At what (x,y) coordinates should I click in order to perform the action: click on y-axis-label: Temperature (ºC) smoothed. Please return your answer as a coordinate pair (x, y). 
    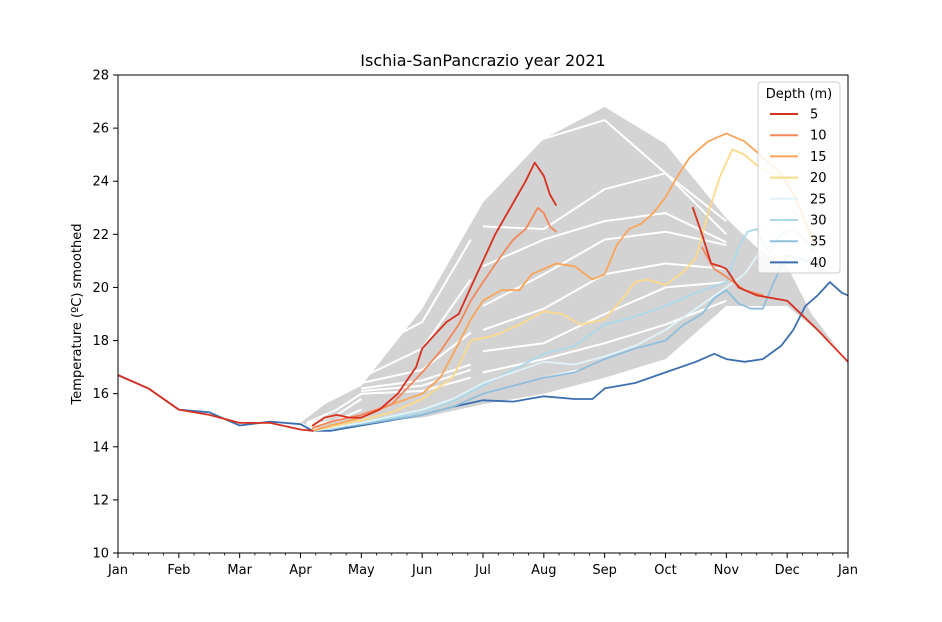
    Looking at the image, I should click on (77, 315).